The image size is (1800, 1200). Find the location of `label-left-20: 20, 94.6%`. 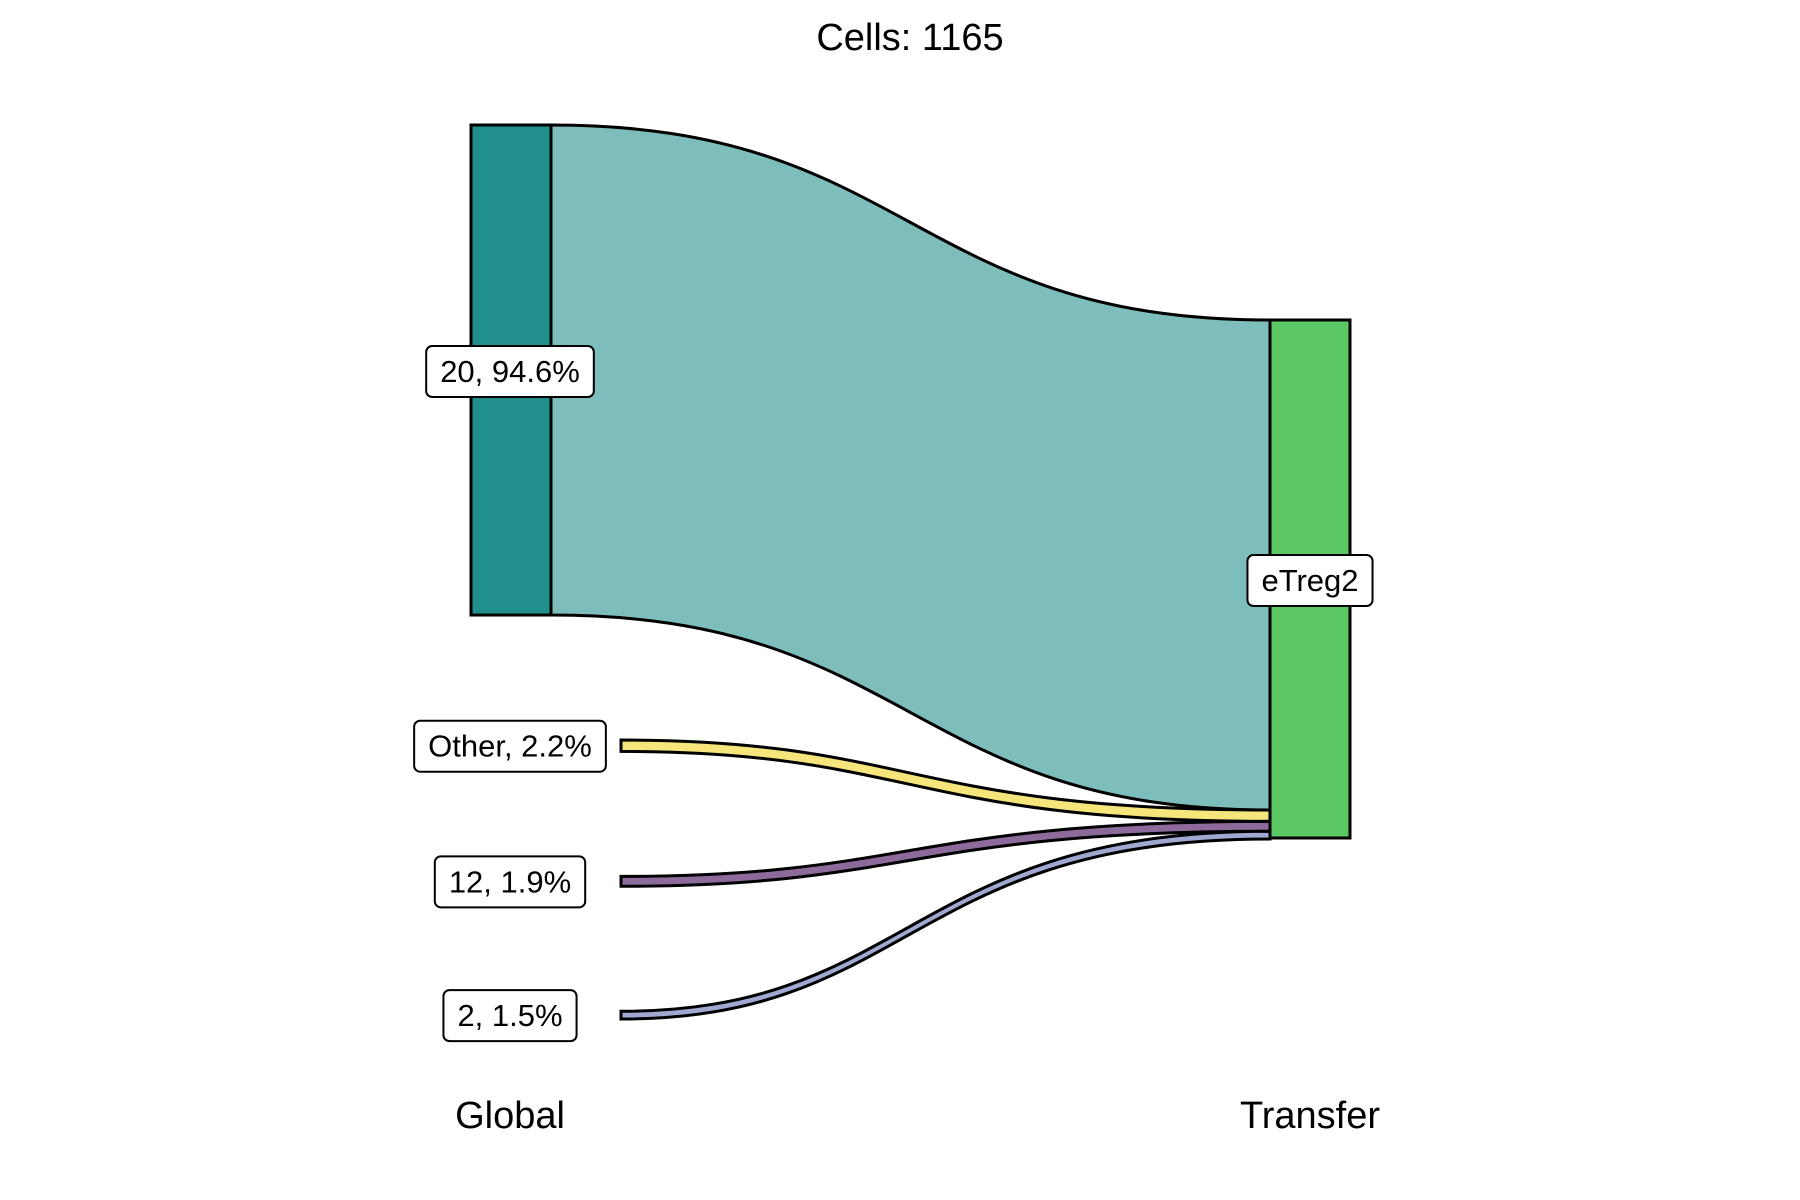

label-left-20: 20, 94.6% is located at coordinates (510, 371).